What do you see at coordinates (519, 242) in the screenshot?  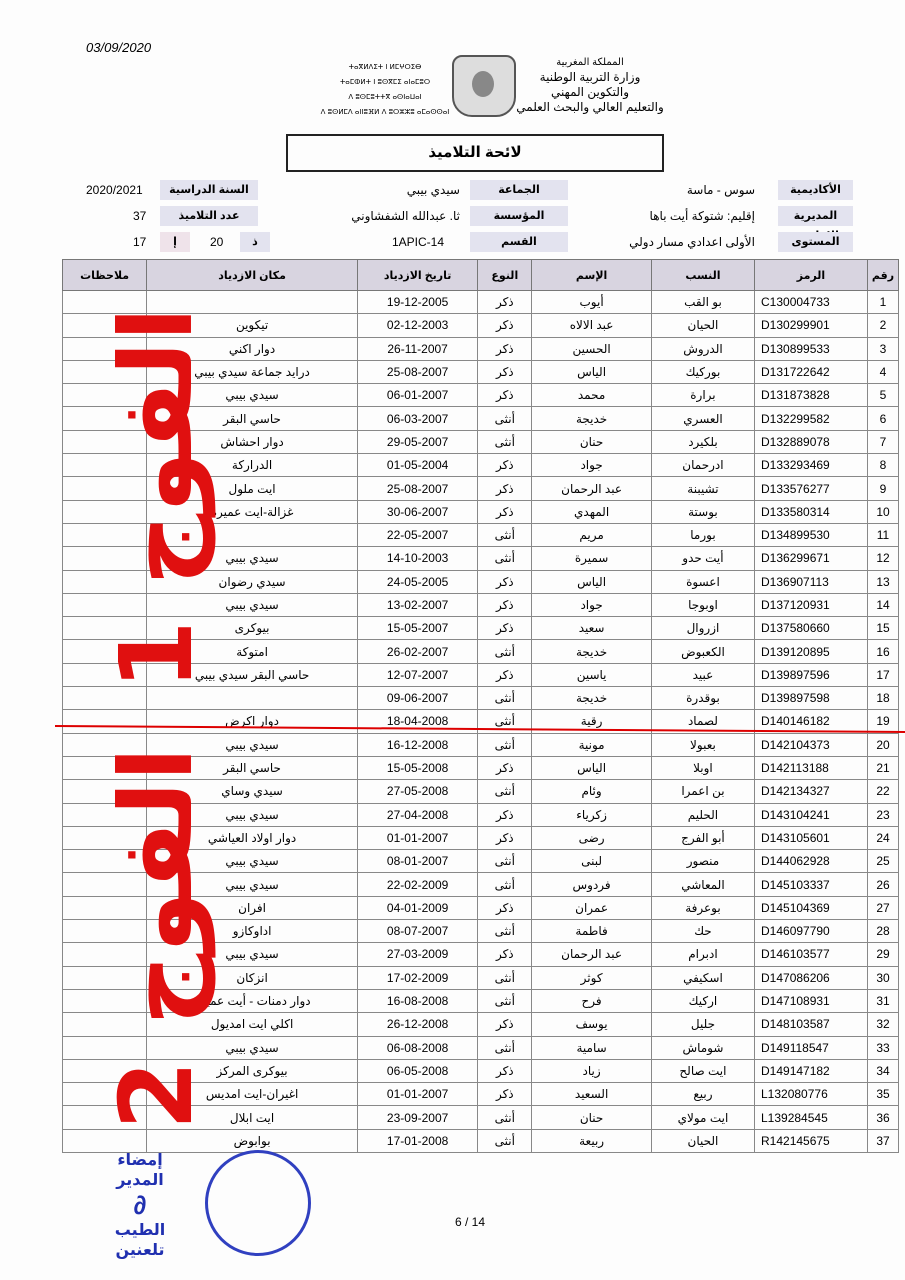 I see `class-label: القسم` at bounding box center [519, 242].